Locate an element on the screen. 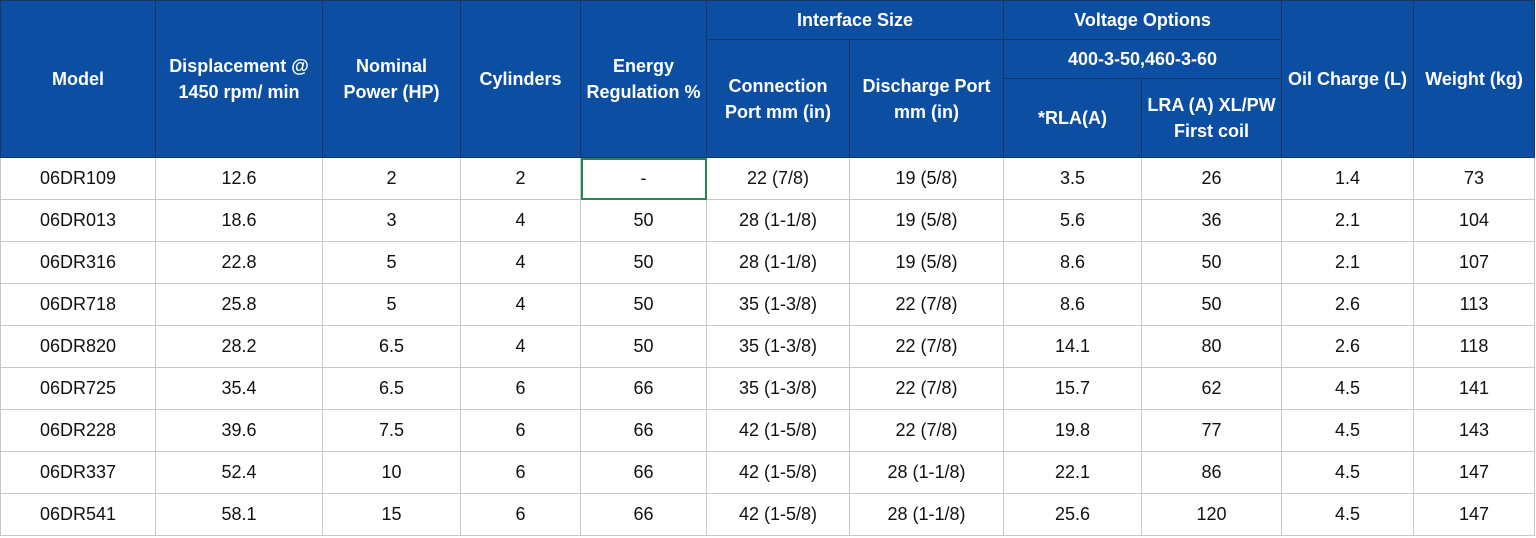  cell: 26 is located at coordinates (1211, 178).